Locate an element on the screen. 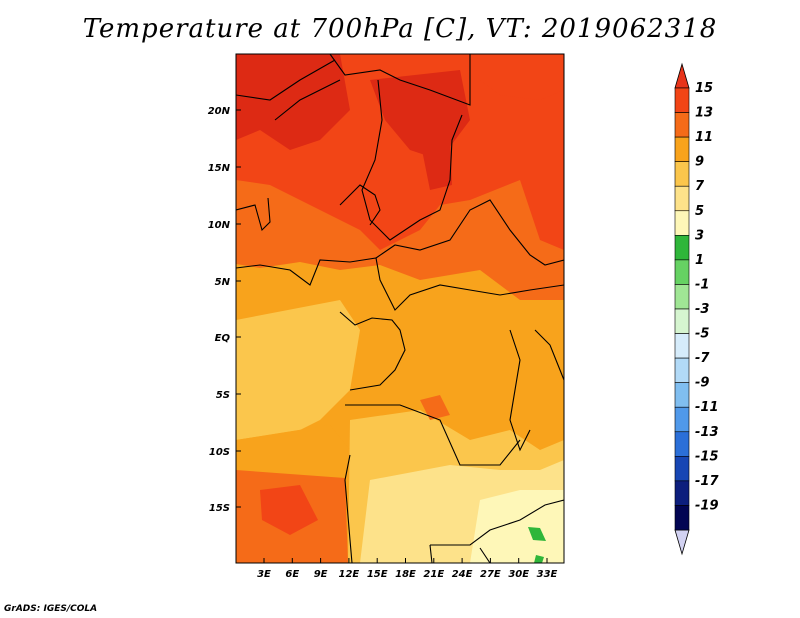 Image resolution: width=800 pixels, height=618 pixels. colorbar-label: 11 is located at coordinates (704, 137).